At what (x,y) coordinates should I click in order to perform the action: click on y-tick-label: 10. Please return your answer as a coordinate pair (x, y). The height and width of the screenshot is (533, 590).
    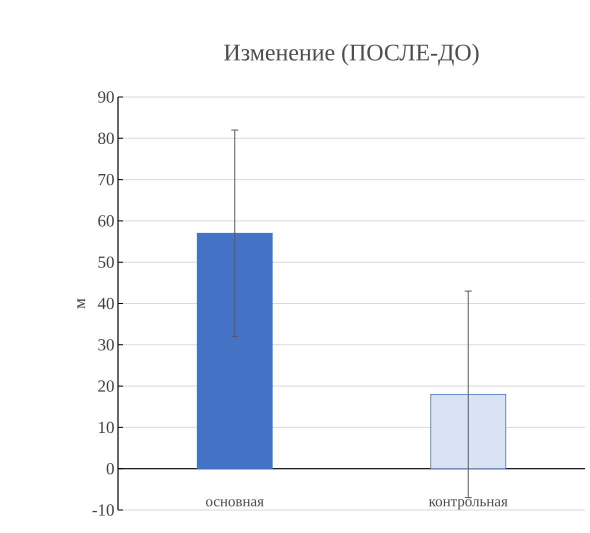
    Looking at the image, I should click on (106, 428).